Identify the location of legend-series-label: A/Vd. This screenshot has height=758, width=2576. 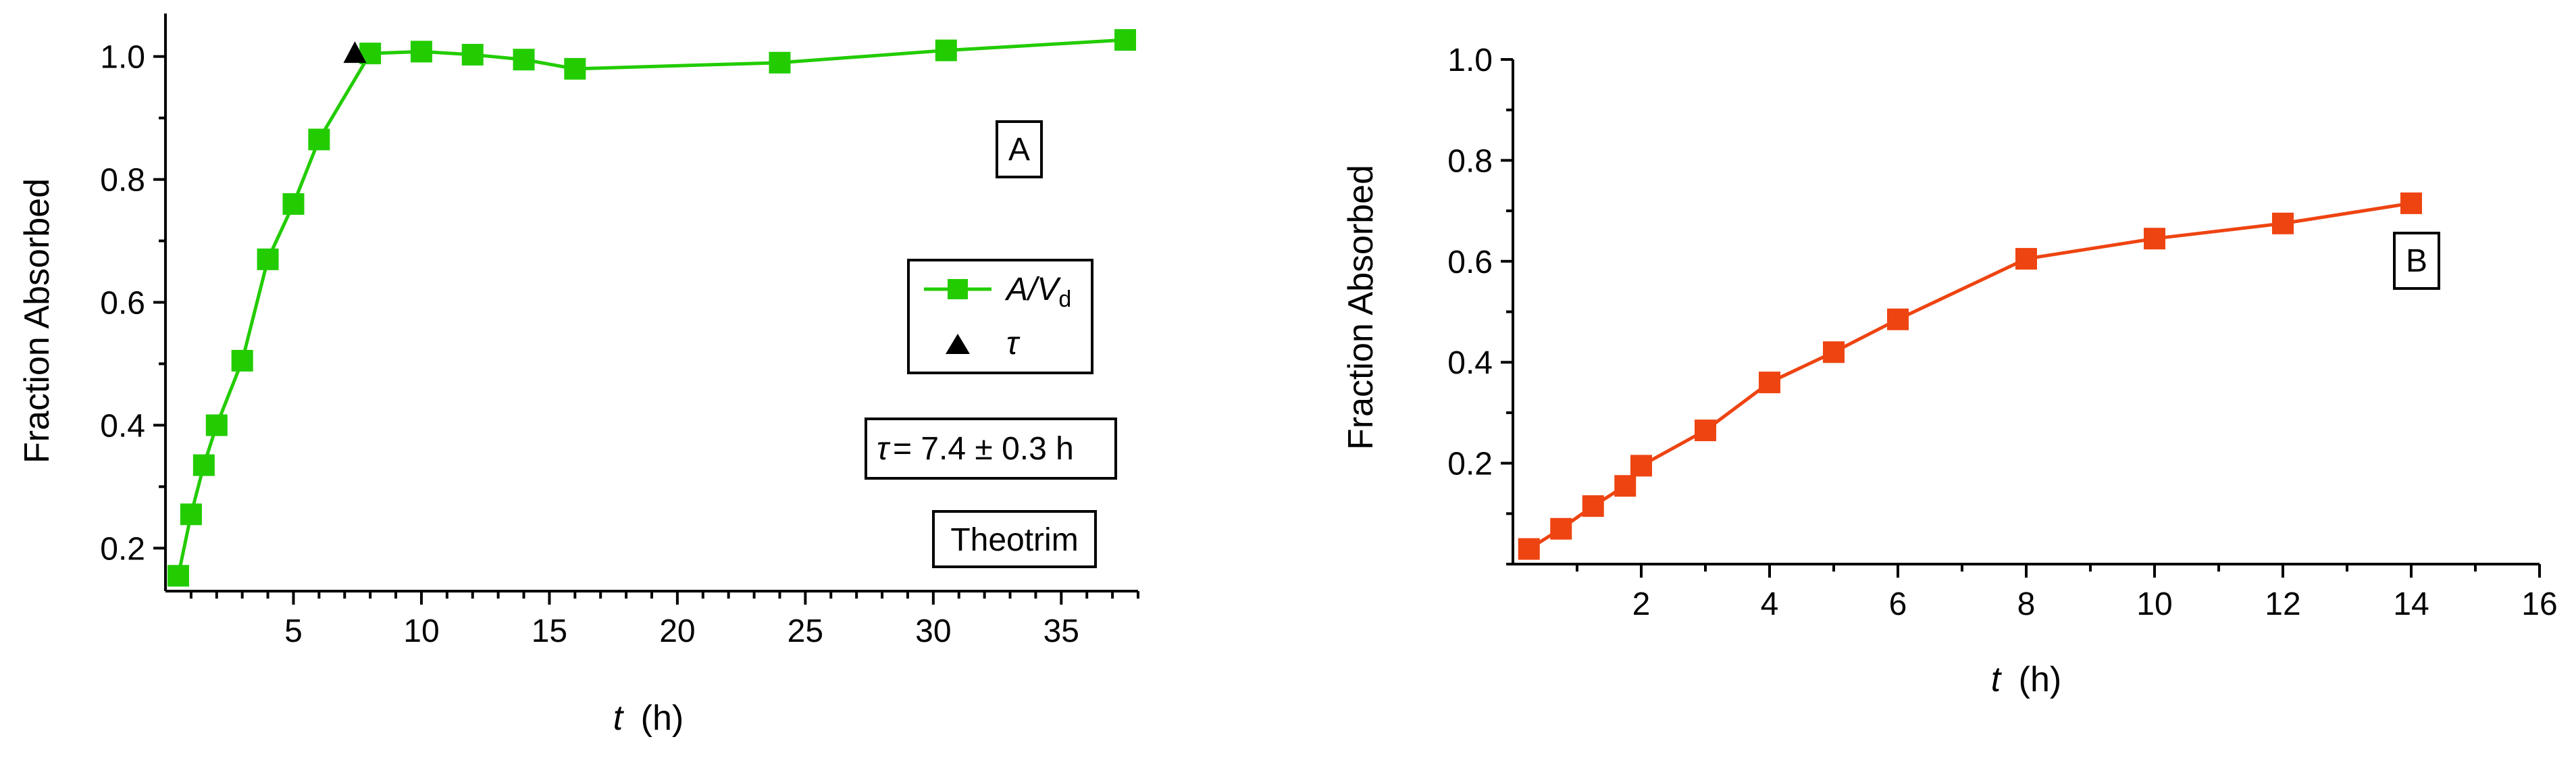
(1037, 292).